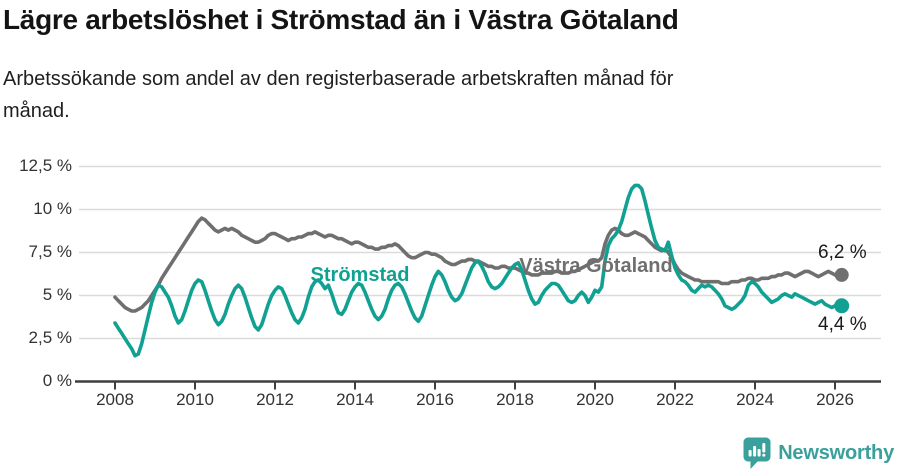 The image size is (900, 474). What do you see at coordinates (57, 294) in the screenshot?
I see `y-tick-label: 5 %` at bounding box center [57, 294].